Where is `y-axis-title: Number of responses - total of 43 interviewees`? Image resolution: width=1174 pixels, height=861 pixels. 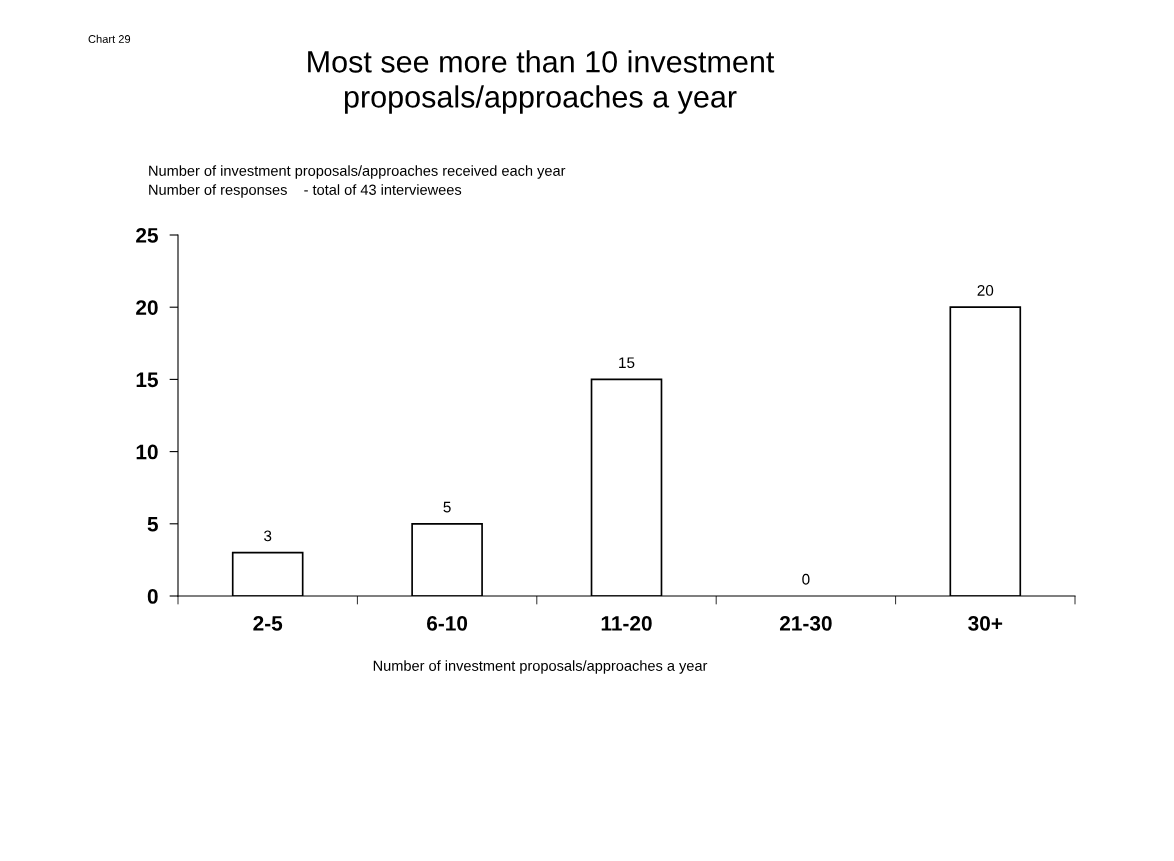 y-axis-title: Number of responses - total of 43 interviewees is located at coordinates (305, 191).